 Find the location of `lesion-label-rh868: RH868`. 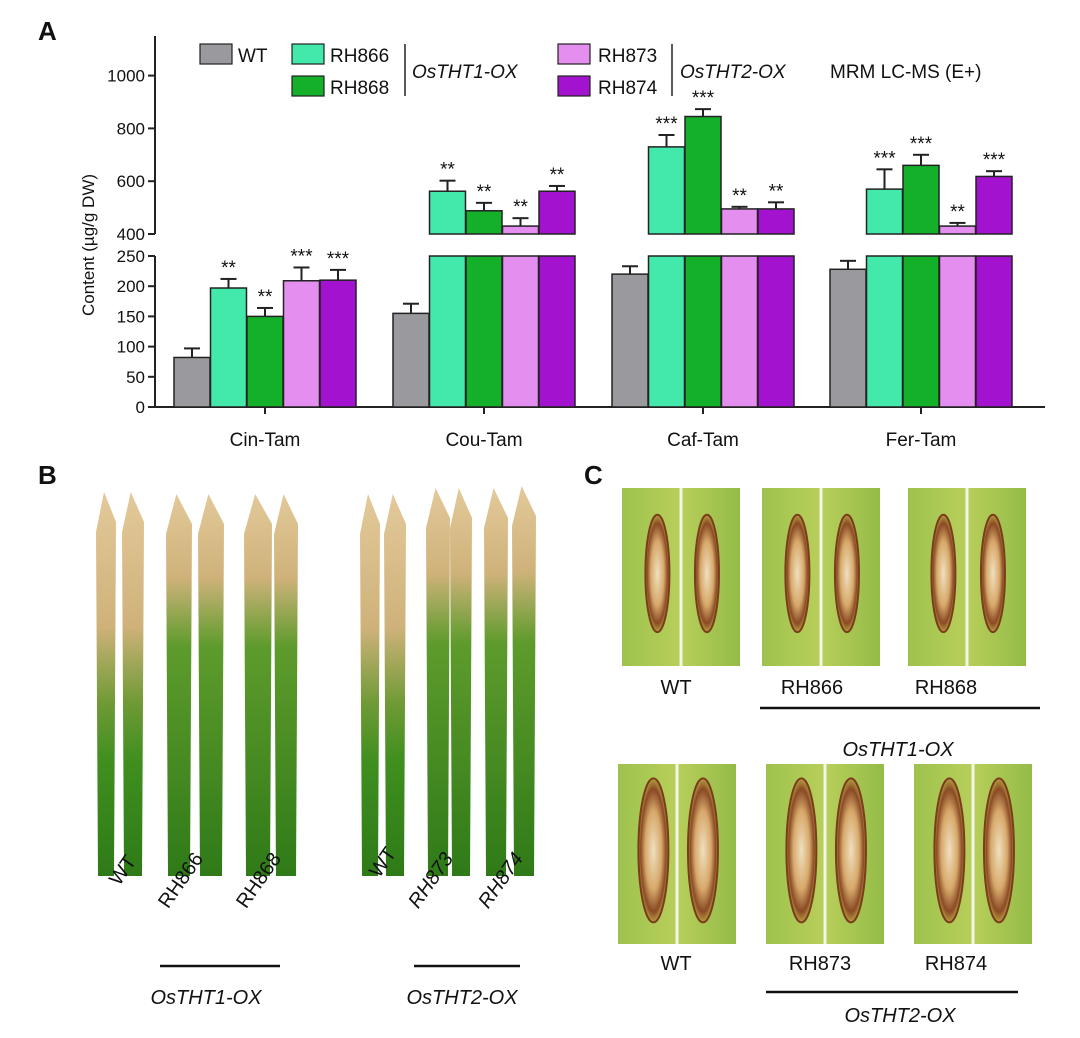

lesion-label-rh868: RH868 is located at coordinates (946, 688).